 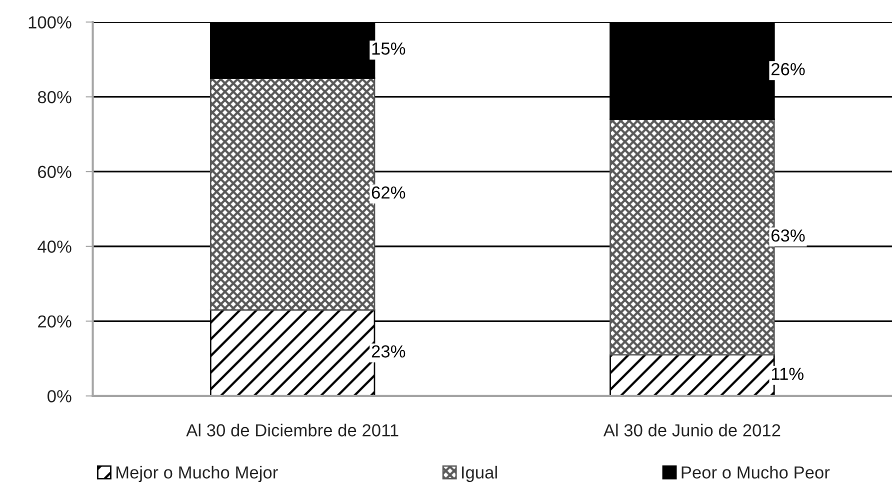 I want to click on data-label: 63%, so click(x=788, y=235).